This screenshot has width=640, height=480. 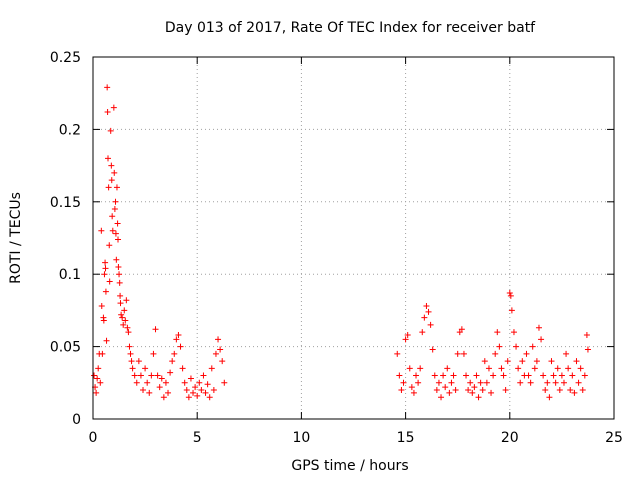 What do you see at coordinates (614, 438) in the screenshot?
I see `x-tick-label: 25` at bounding box center [614, 438].